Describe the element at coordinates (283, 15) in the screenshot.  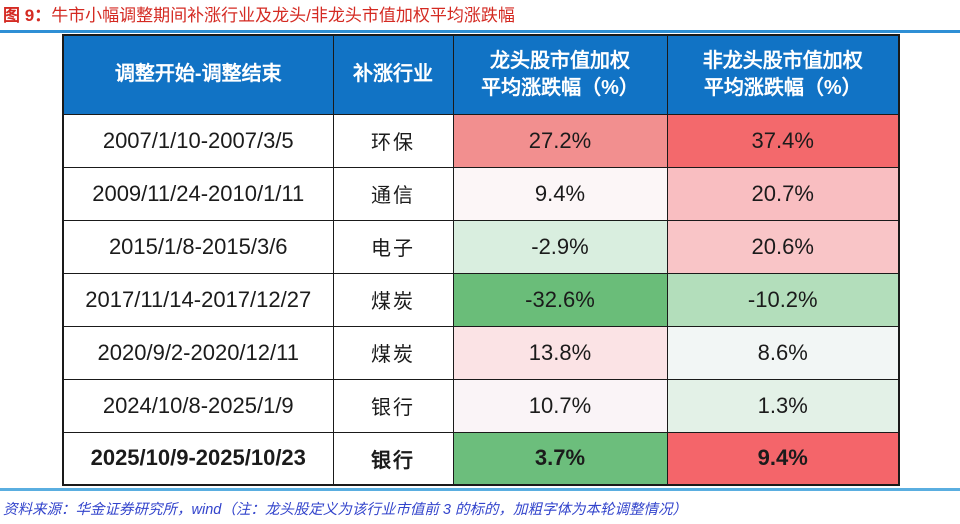
I see `figure-title-text: 牛市小幅调整期间补涨行业及龙头/非龙头市值加权平均涨跌幅` at that location.